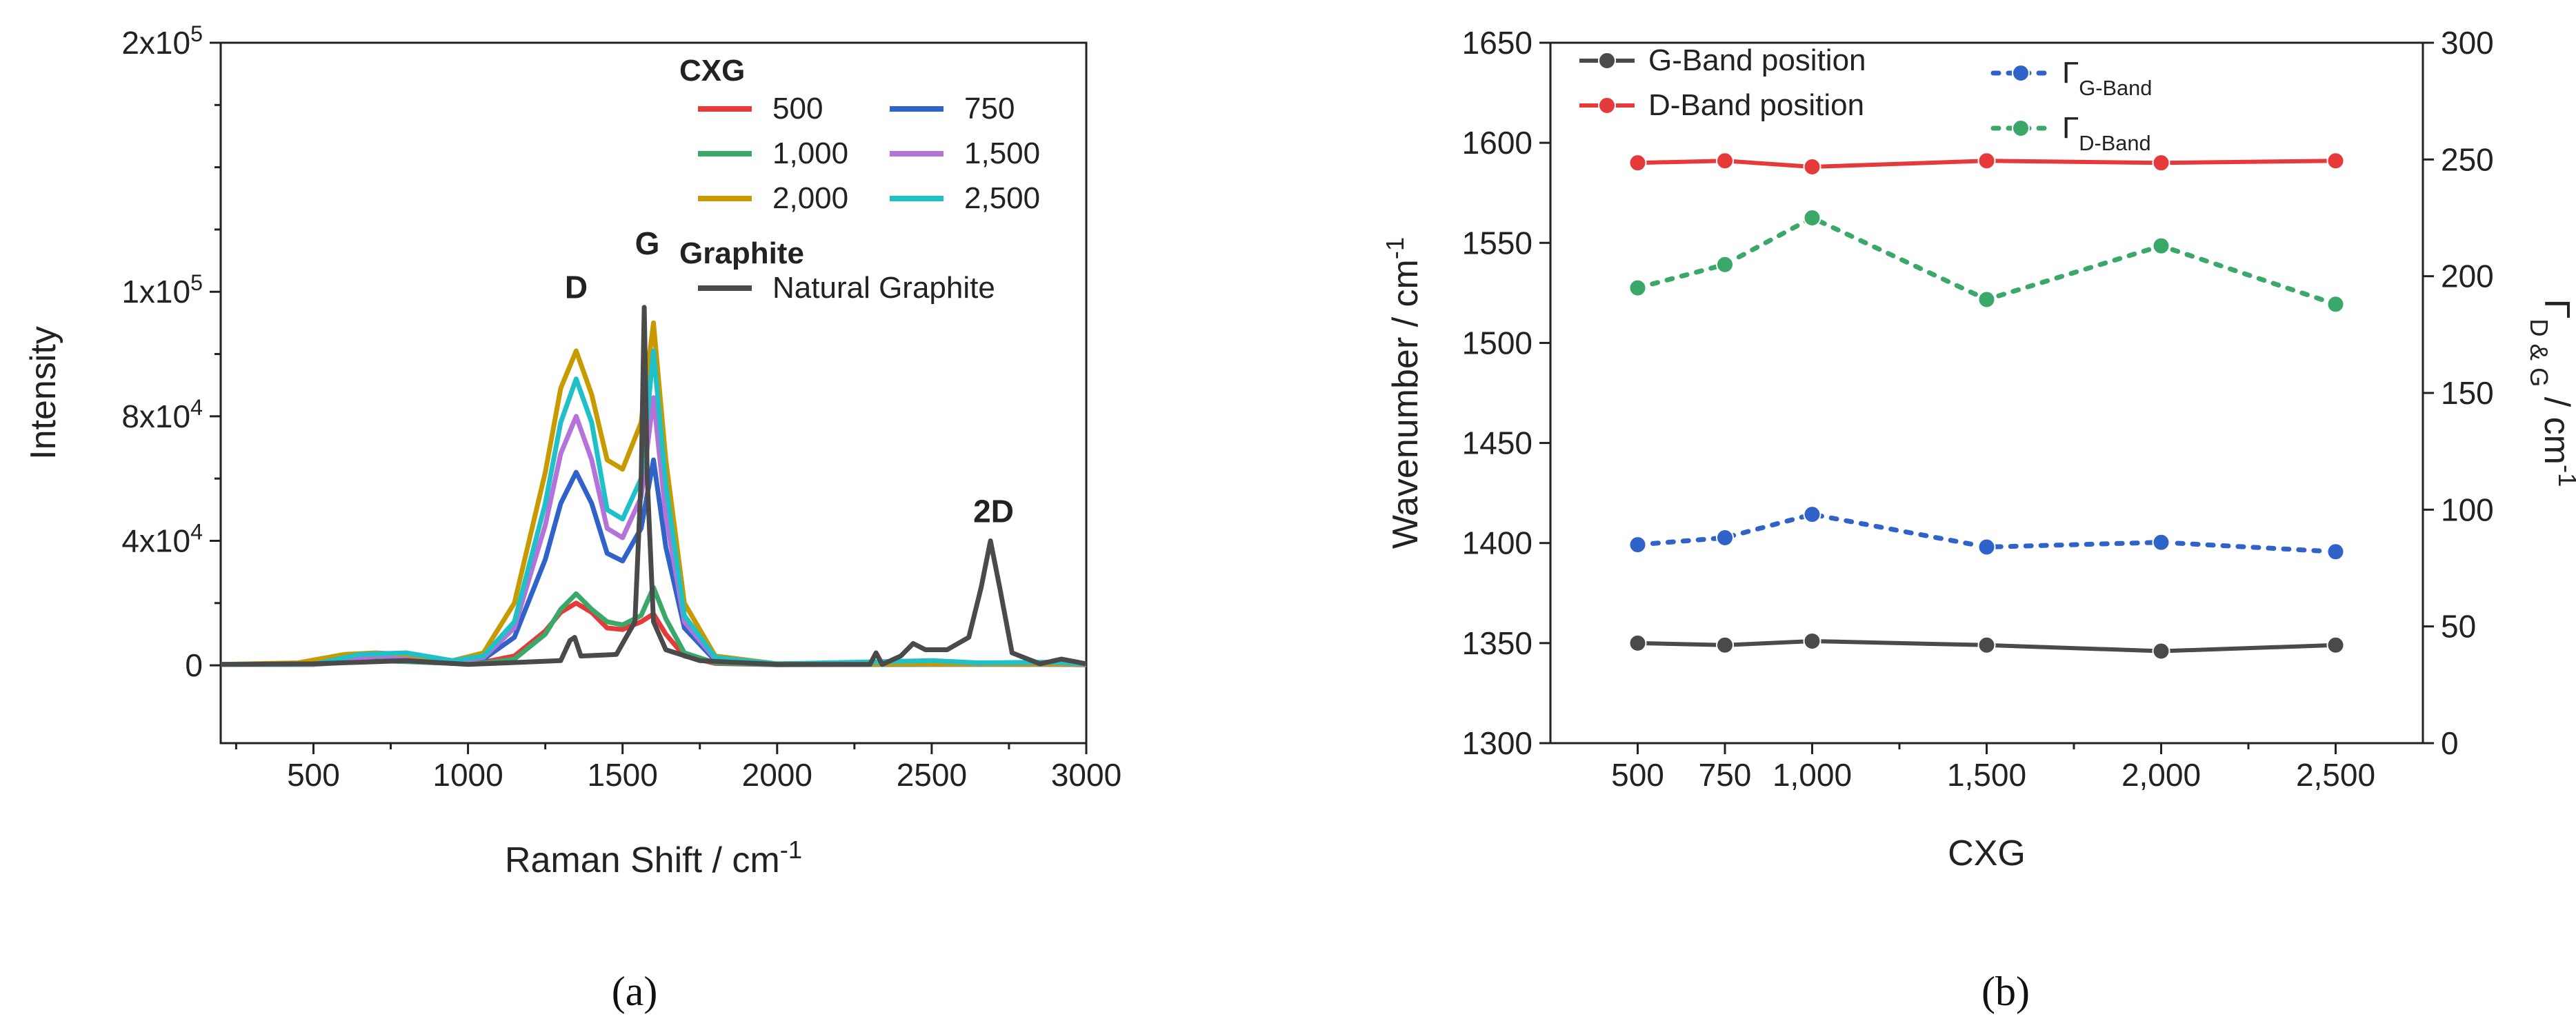  I want to click on y2-tick-label-b: 100, so click(2467, 509).